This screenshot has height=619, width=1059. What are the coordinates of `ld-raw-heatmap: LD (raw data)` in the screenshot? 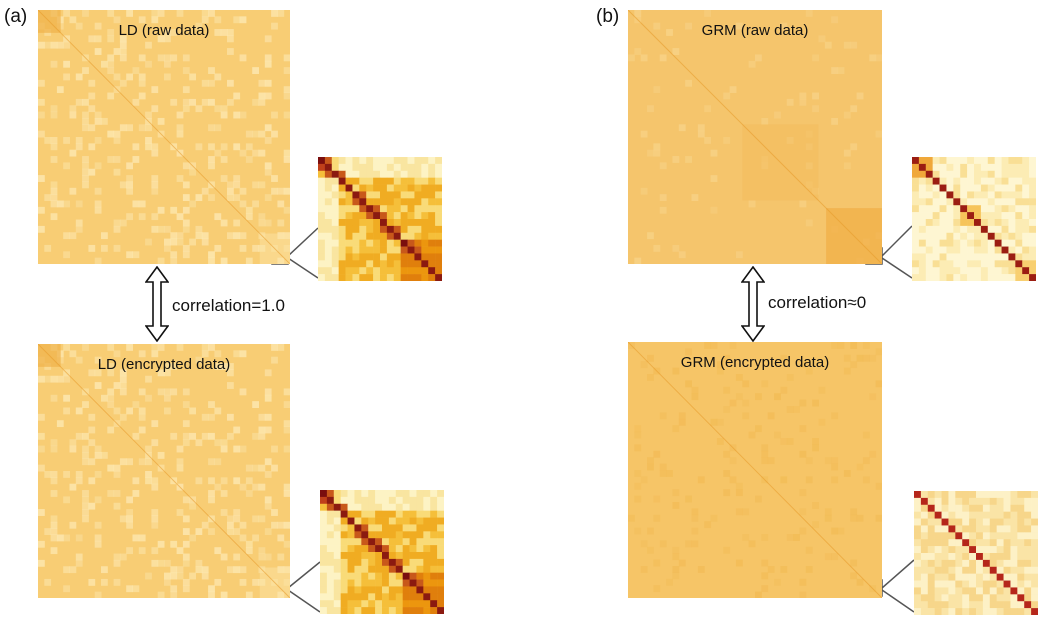 It's located at (164, 137).